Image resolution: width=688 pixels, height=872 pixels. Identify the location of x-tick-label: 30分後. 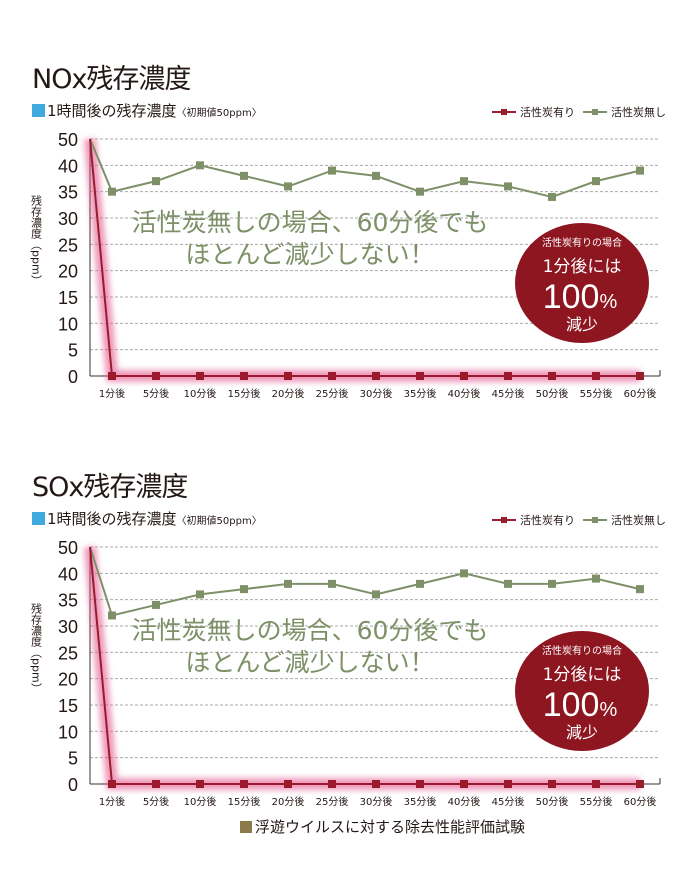
(376, 393).